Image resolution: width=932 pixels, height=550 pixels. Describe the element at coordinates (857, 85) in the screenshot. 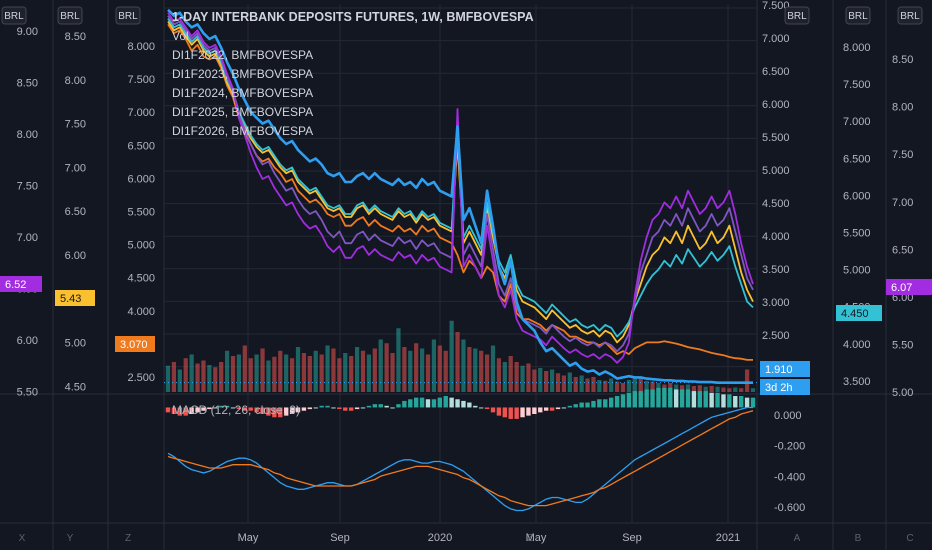

I see `right2-axis-tick: 7.500` at that location.